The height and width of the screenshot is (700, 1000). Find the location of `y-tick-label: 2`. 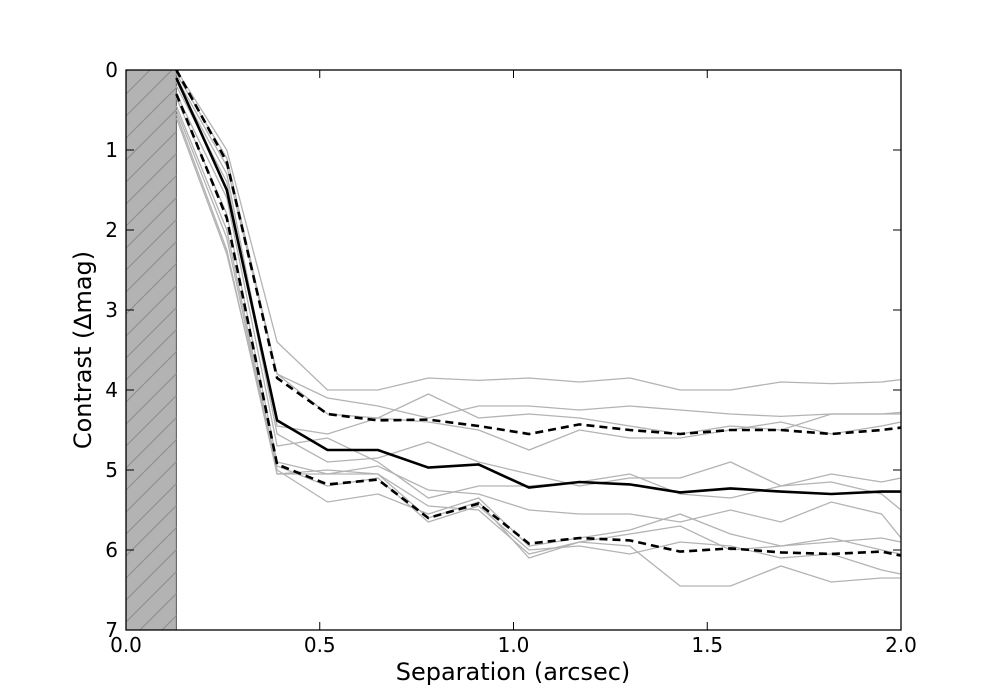

y-tick-label: 2 is located at coordinates (111, 230).